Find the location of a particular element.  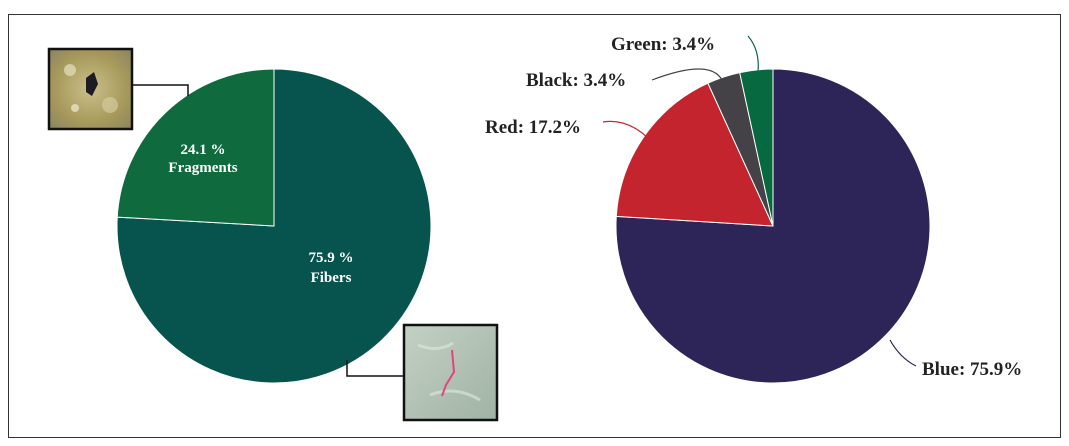

composition-fragments-slice is located at coordinates (195, 147).